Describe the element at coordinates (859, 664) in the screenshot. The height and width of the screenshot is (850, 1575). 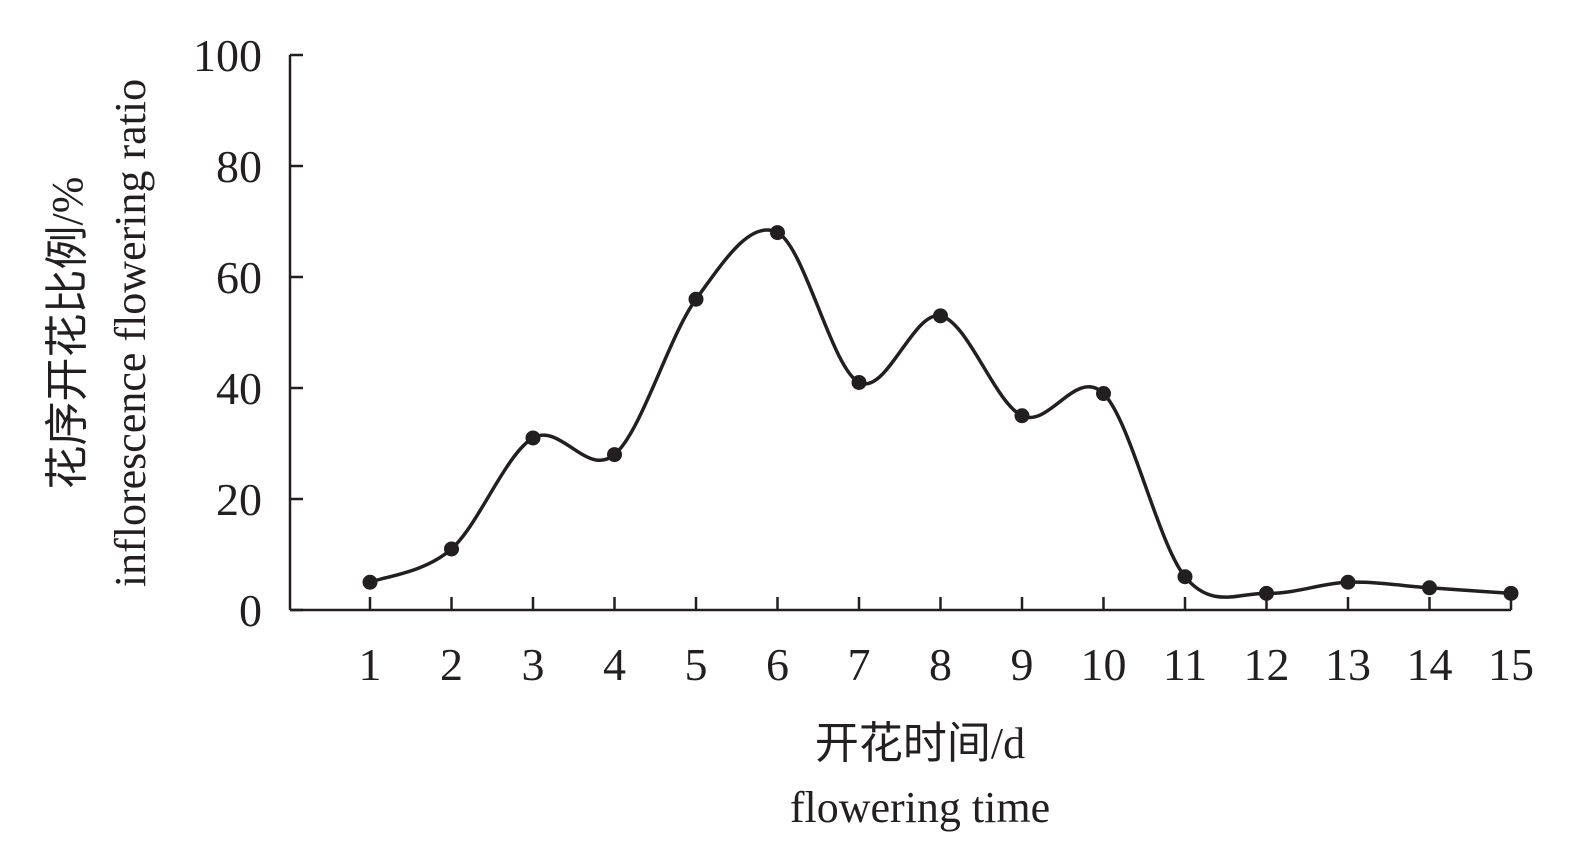
I see `x-tick-label: 7` at that location.